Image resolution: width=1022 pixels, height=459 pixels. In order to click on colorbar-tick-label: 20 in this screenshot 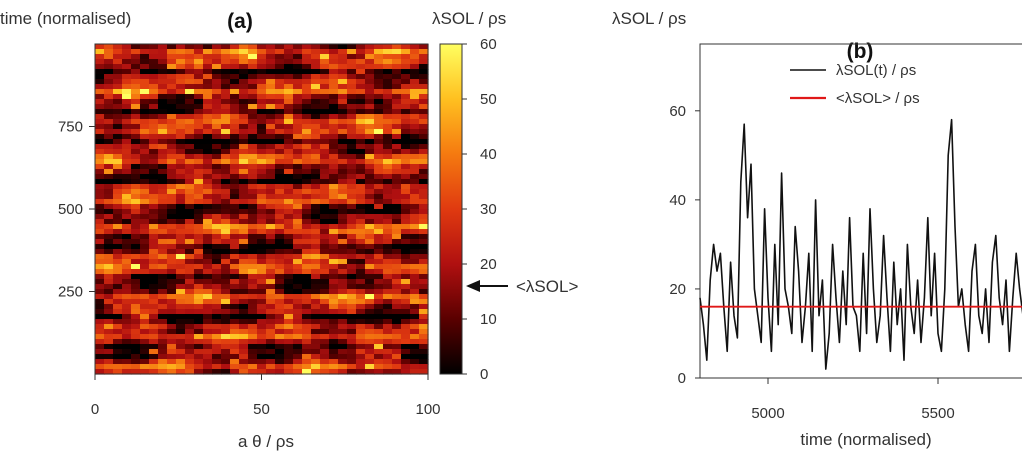, I will do `click(488, 264)`.